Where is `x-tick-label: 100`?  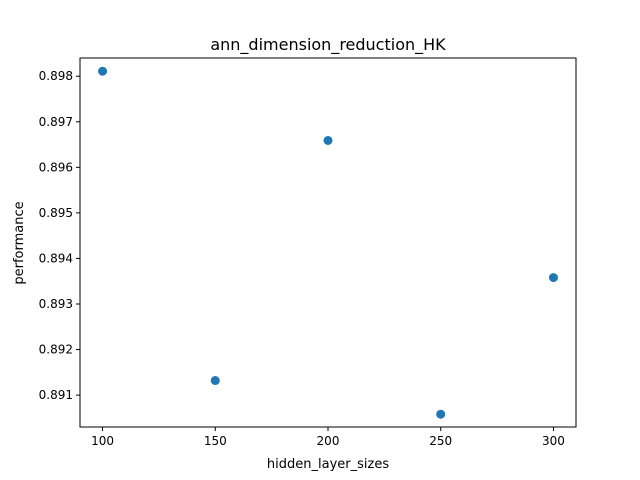 x-tick-label: 100 is located at coordinates (102, 441).